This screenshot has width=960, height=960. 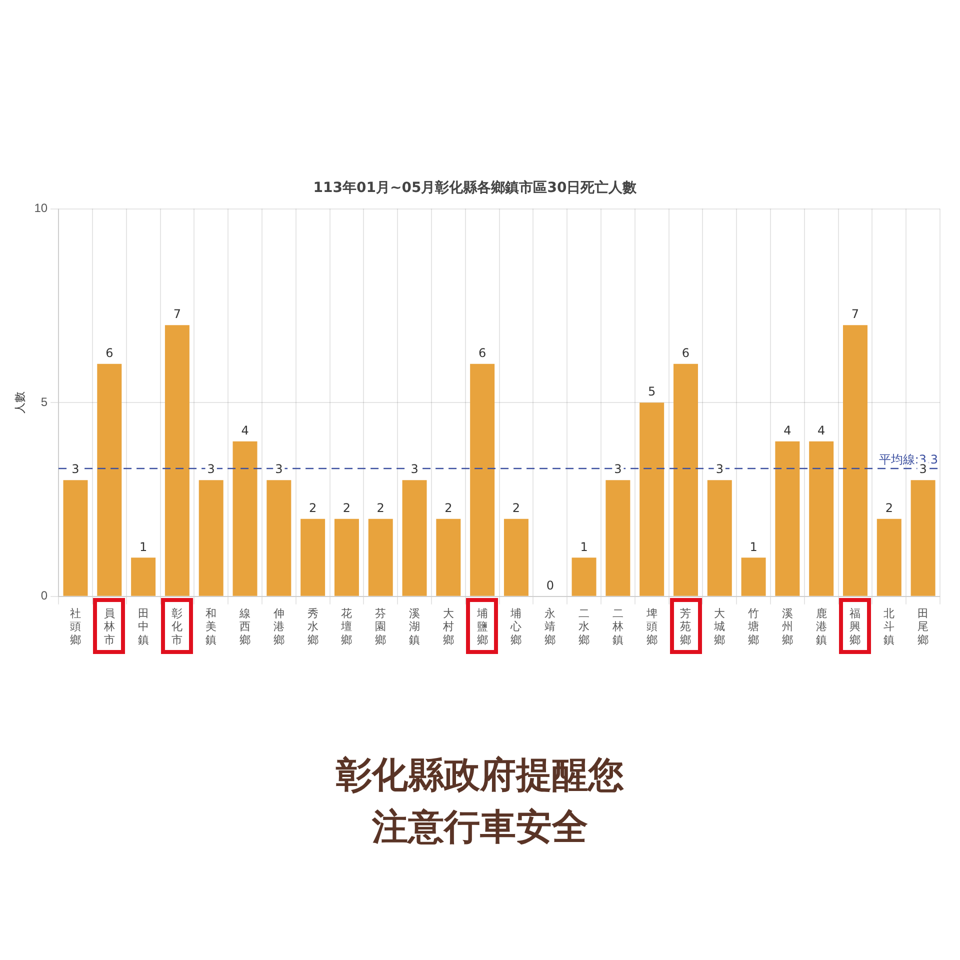 What do you see at coordinates (44, 401) in the screenshot?
I see `y-tick-label: 5` at bounding box center [44, 401].